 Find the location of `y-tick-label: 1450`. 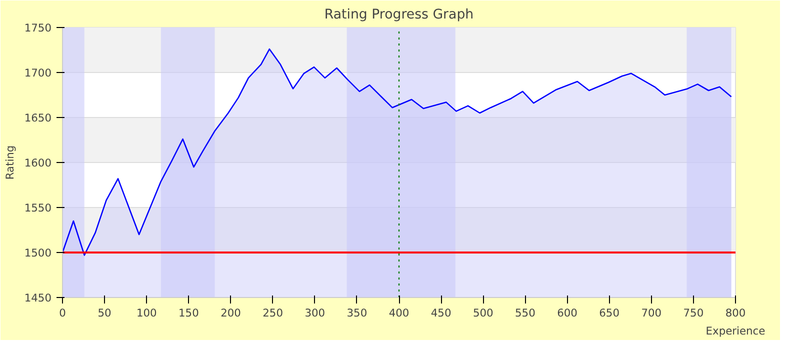

y-tick-label: 1450 is located at coordinates (38, 298).